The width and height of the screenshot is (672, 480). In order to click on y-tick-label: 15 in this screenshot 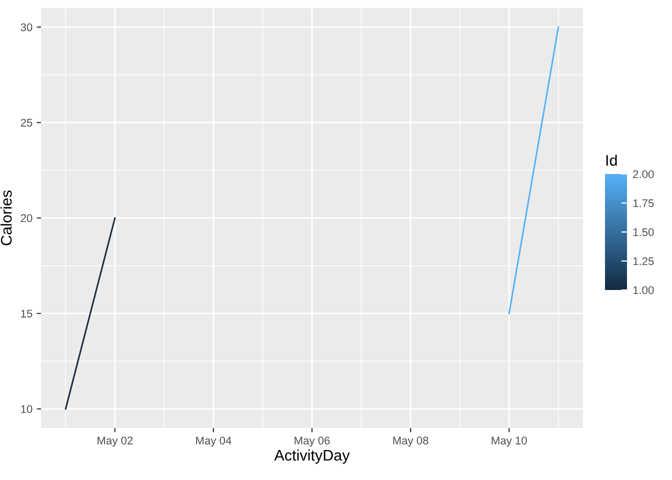, I will do `click(26, 314)`.